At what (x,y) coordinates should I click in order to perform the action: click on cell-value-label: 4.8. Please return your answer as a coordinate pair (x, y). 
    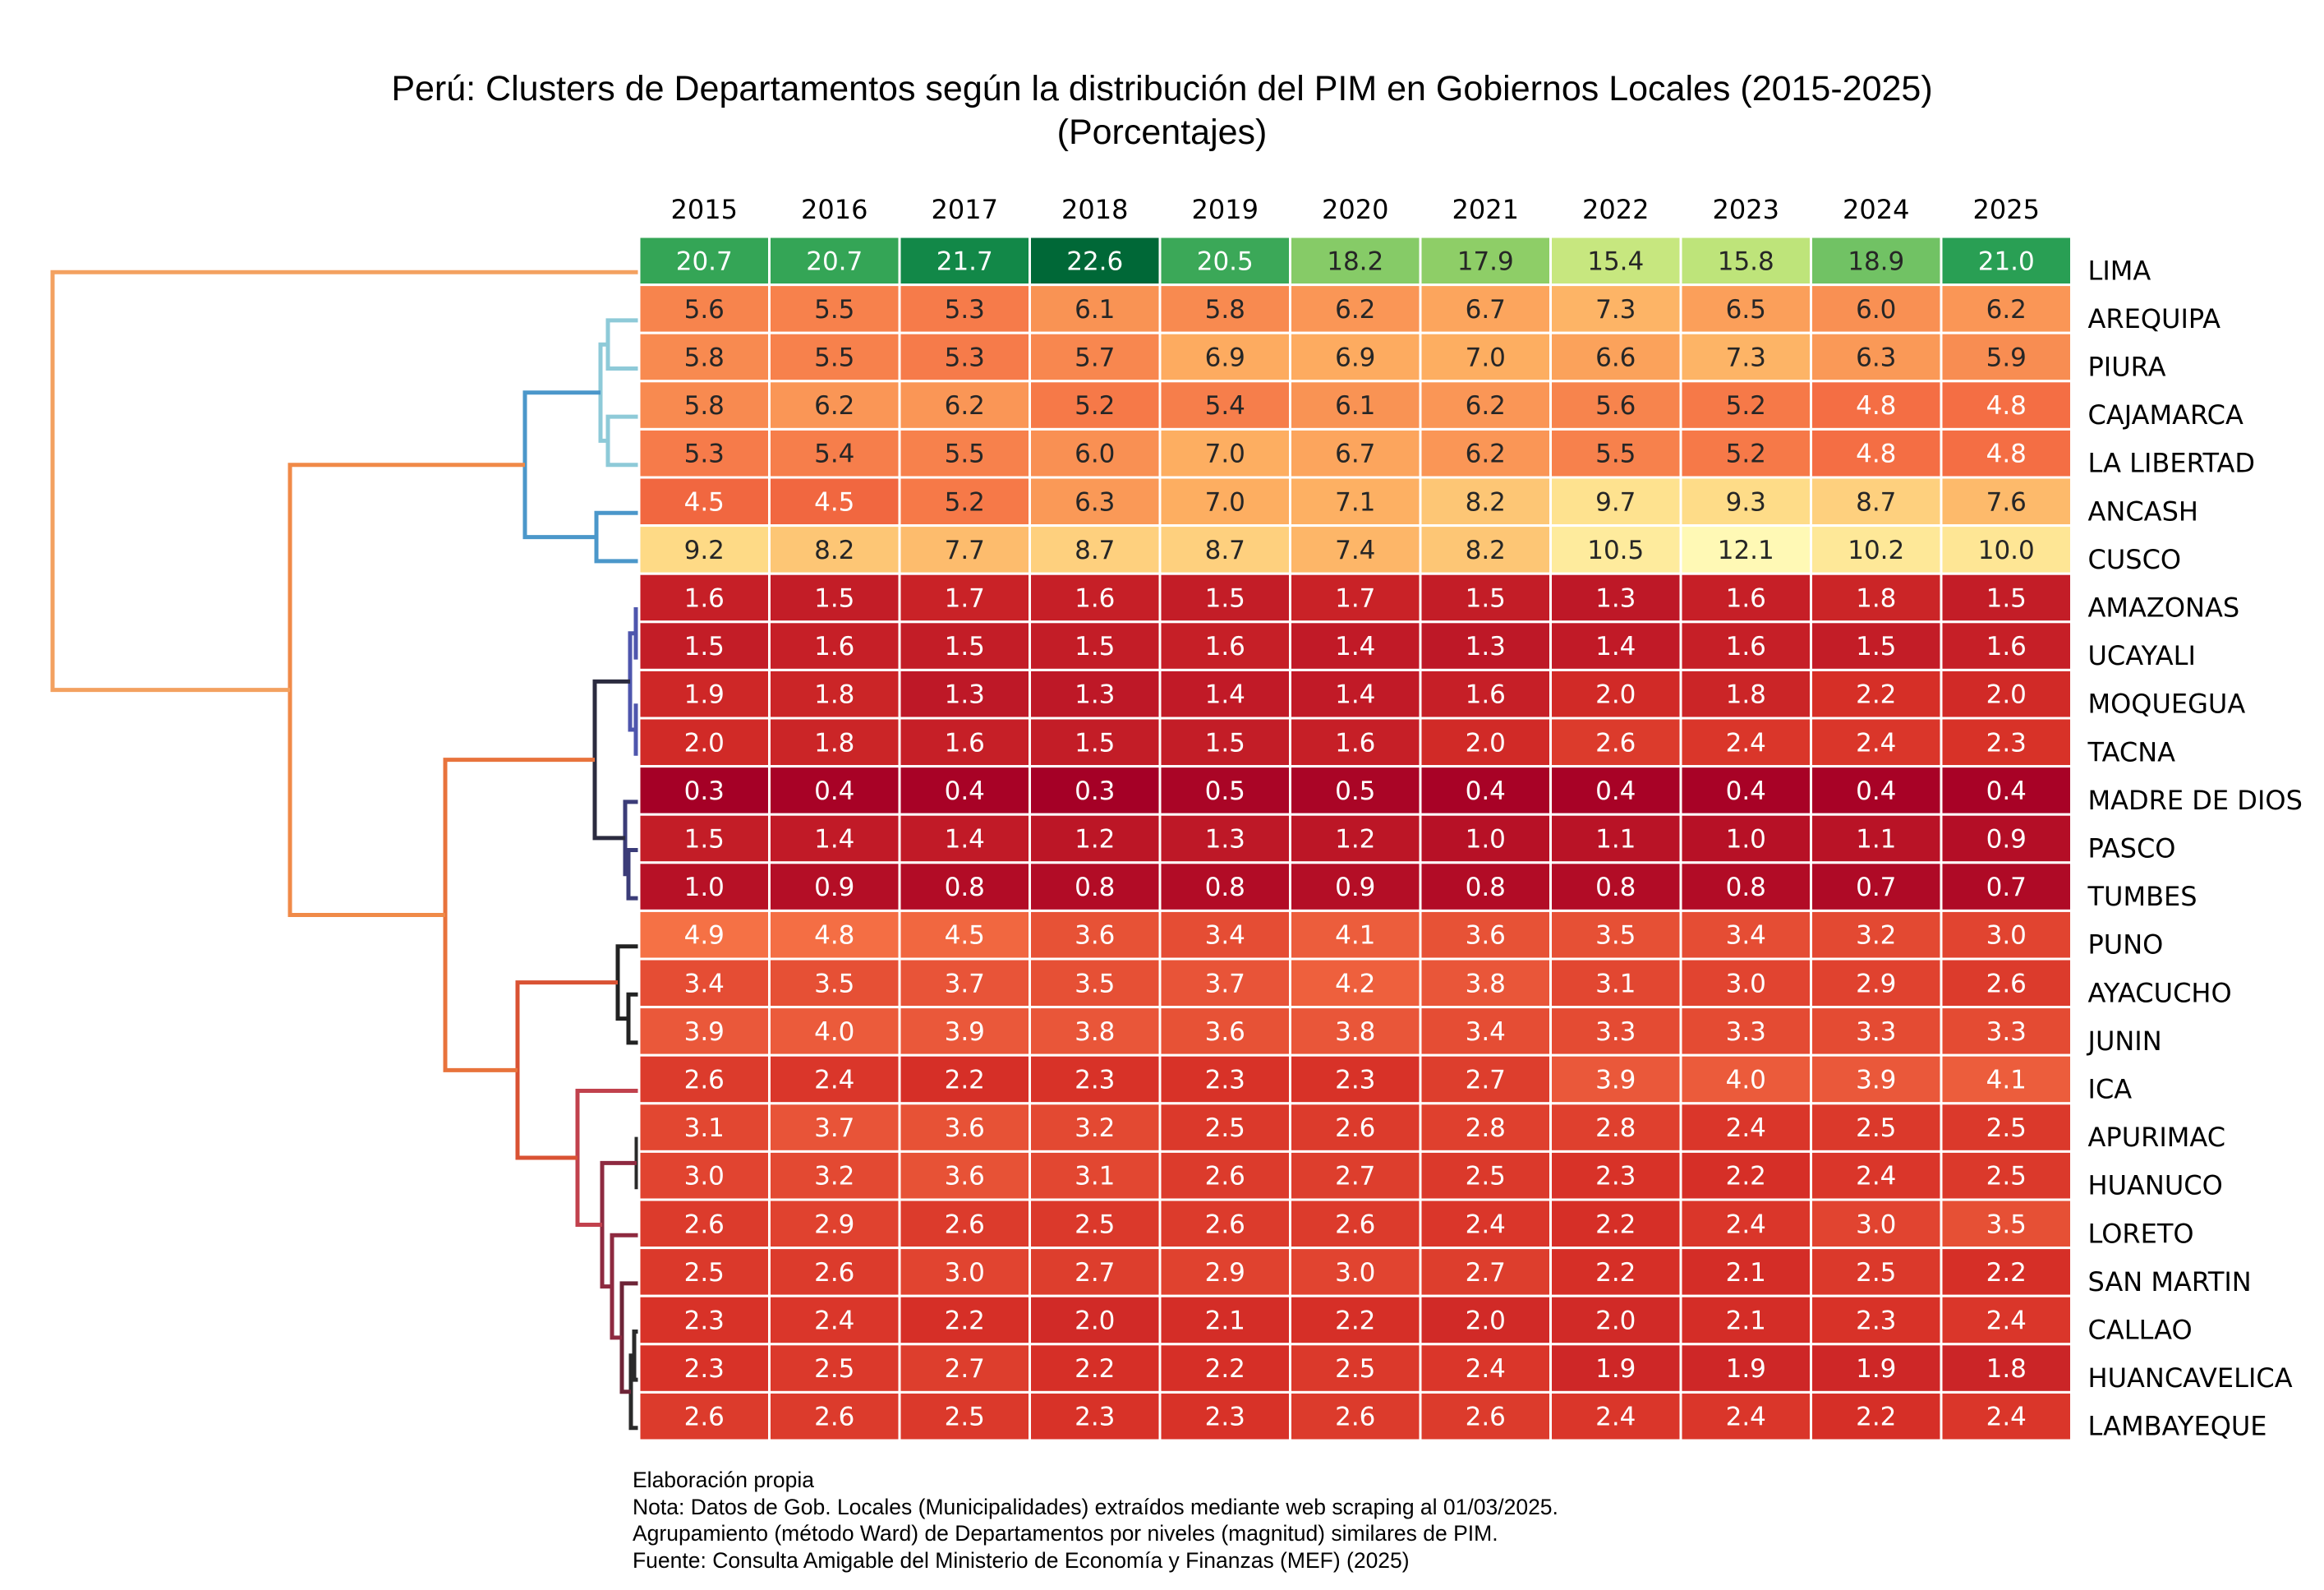
    Looking at the image, I should click on (1876, 455).